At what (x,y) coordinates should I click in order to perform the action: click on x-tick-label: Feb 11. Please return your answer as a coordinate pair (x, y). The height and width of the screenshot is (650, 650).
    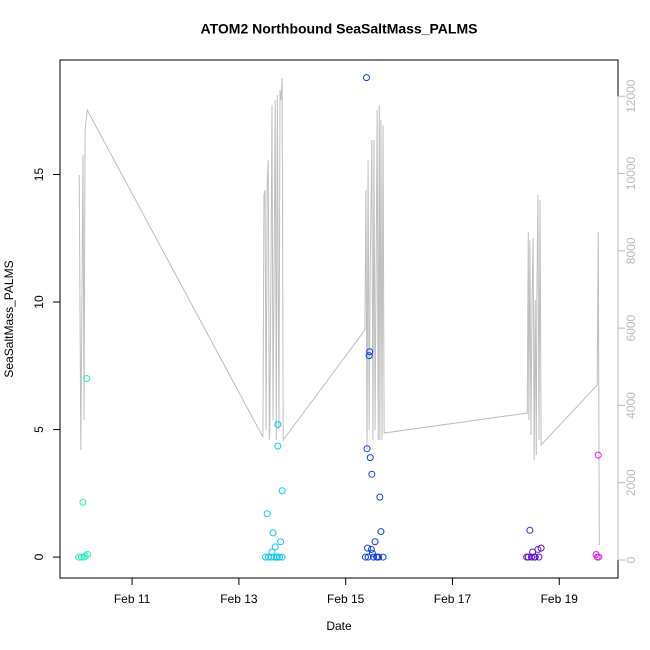
    Looking at the image, I should click on (132, 599).